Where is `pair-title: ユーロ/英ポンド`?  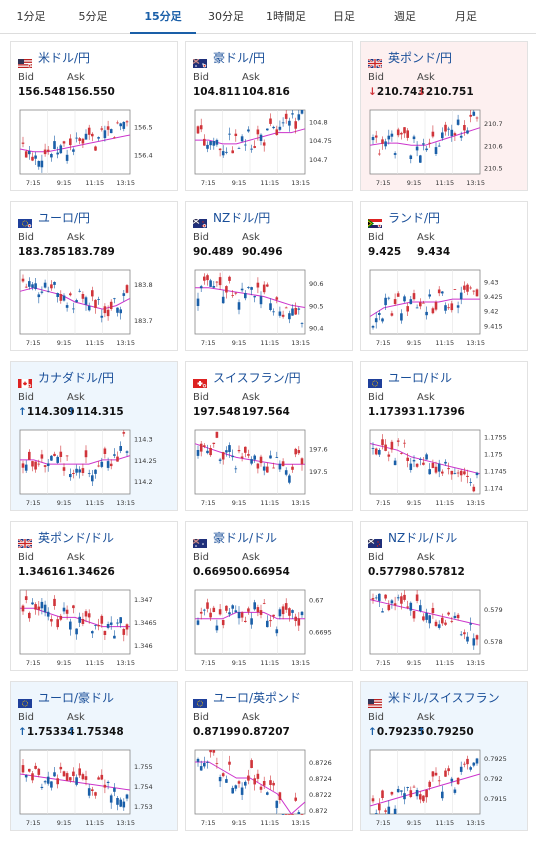 pair-title: ユーロ/英ポンド is located at coordinates (257, 698).